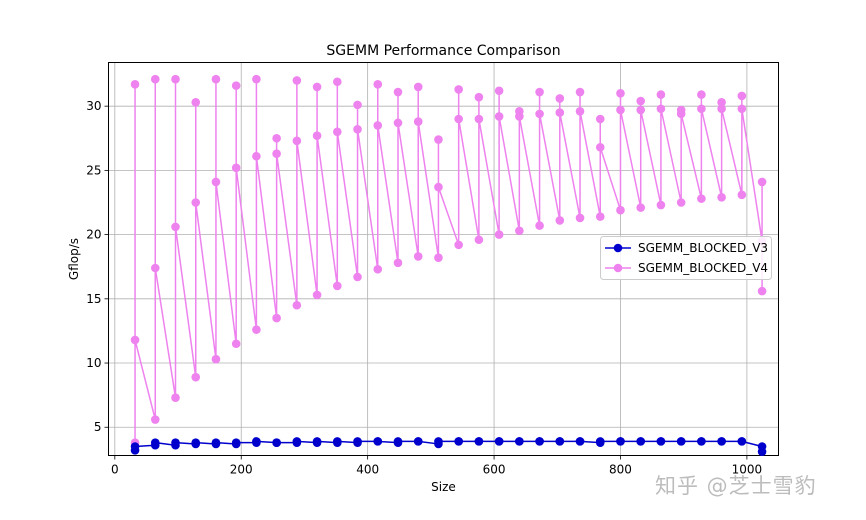 This screenshot has height=520, width=866. What do you see at coordinates (93, 235) in the screenshot?
I see `y-tick-label: 20` at bounding box center [93, 235].